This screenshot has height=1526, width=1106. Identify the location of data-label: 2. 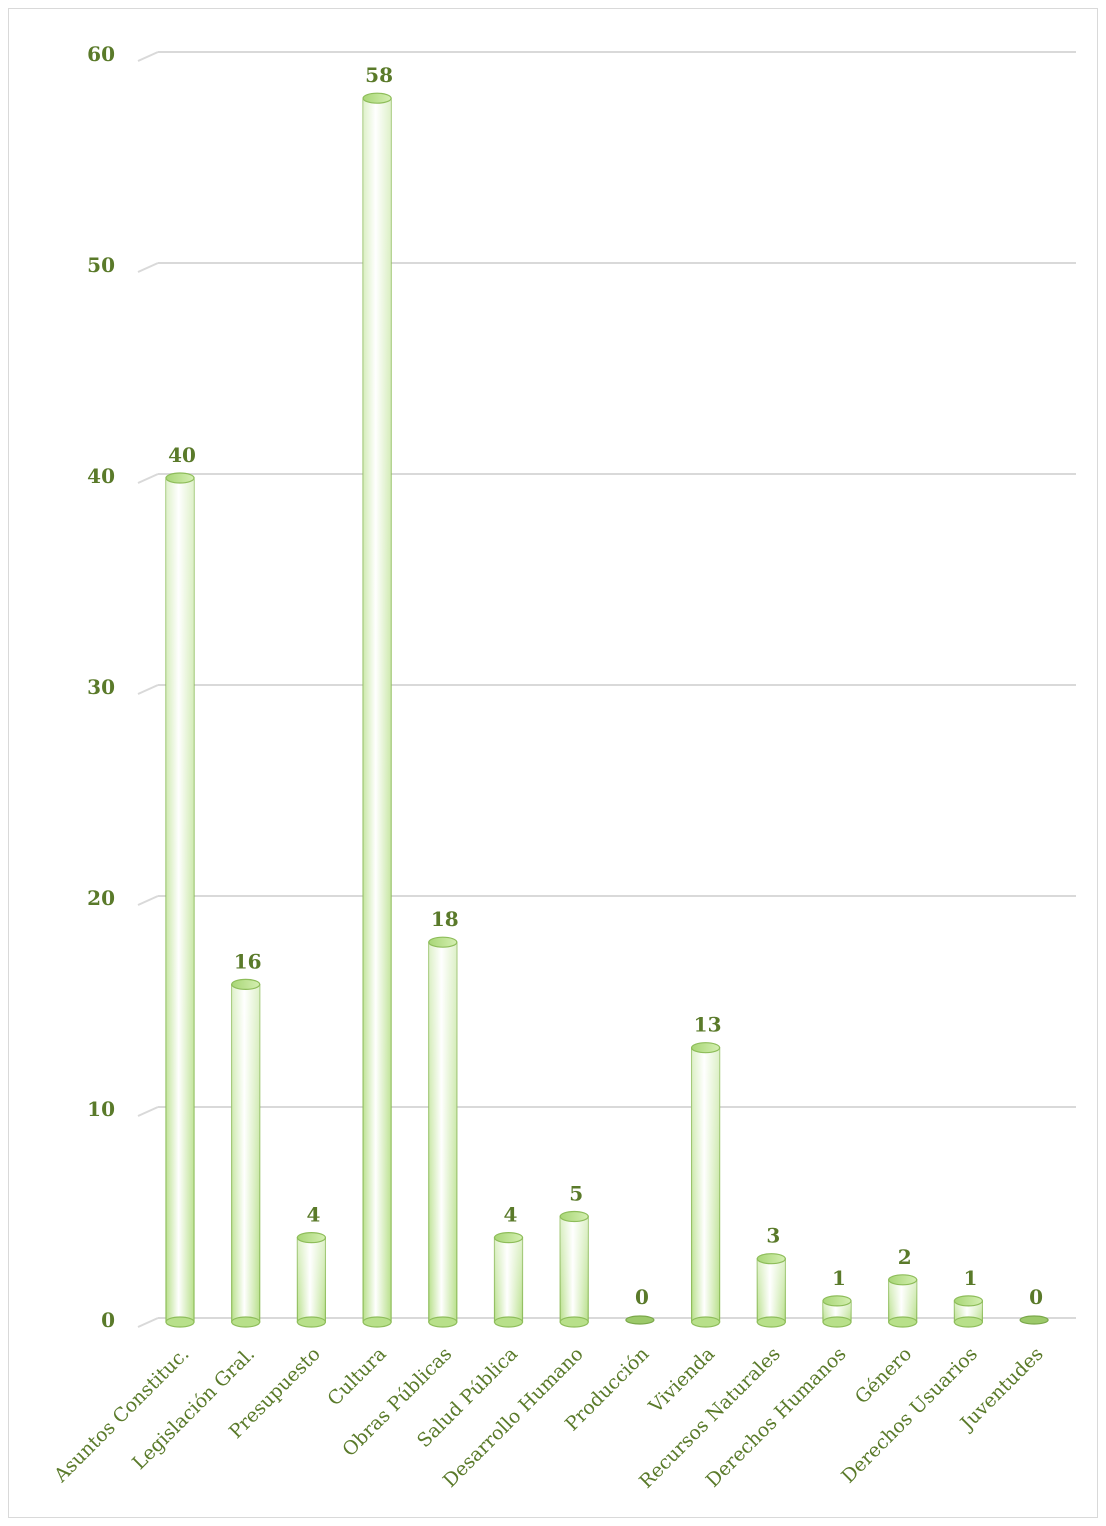
(905, 1257).